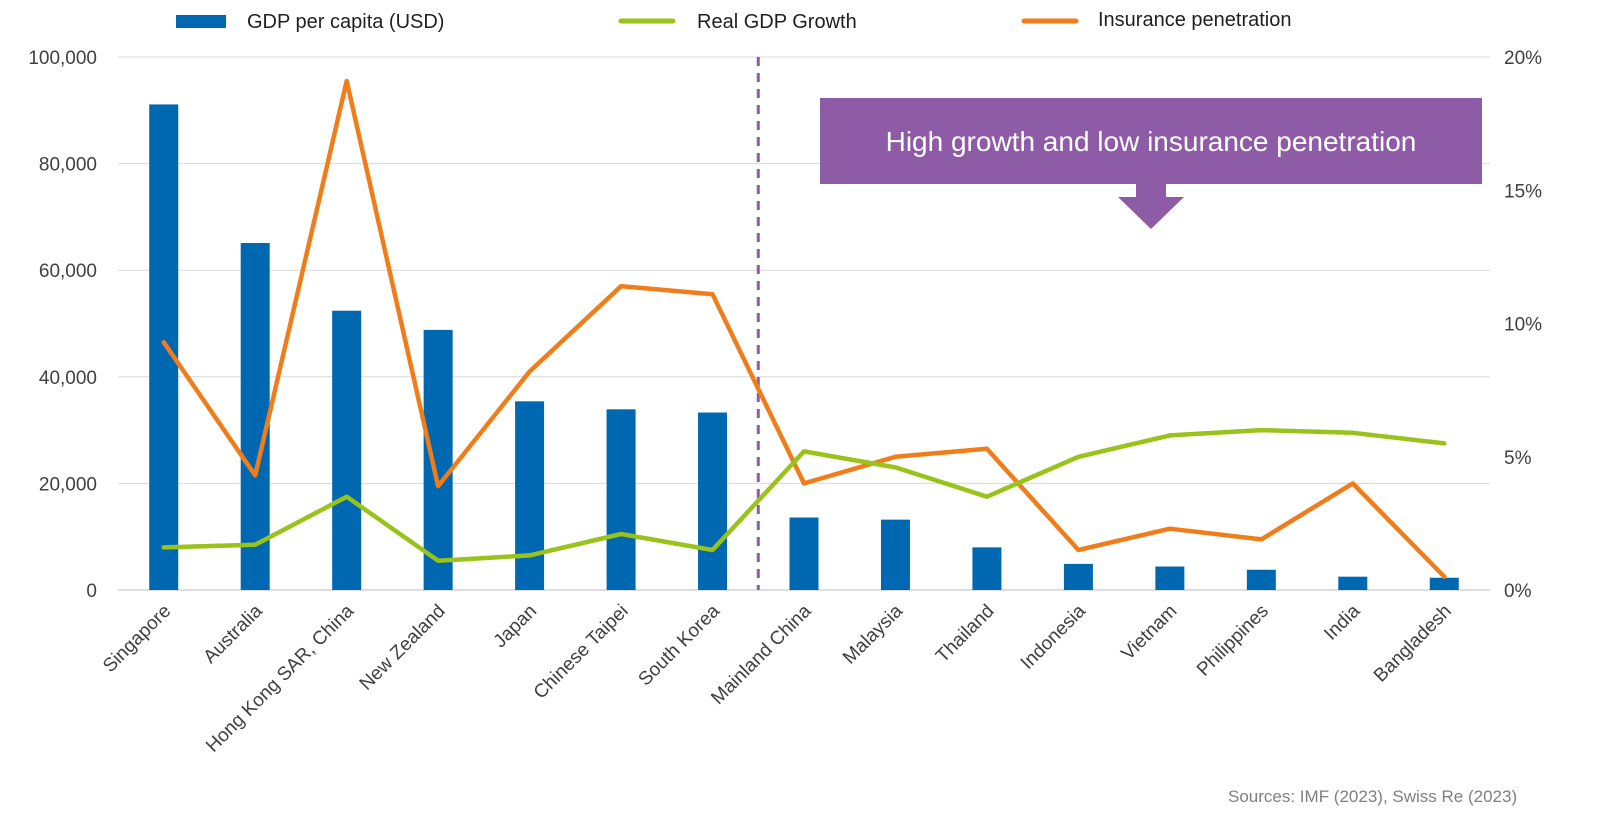  Describe the element at coordinates (581, 652) in the screenshot. I see `category-label: Chinese Taipei` at that location.